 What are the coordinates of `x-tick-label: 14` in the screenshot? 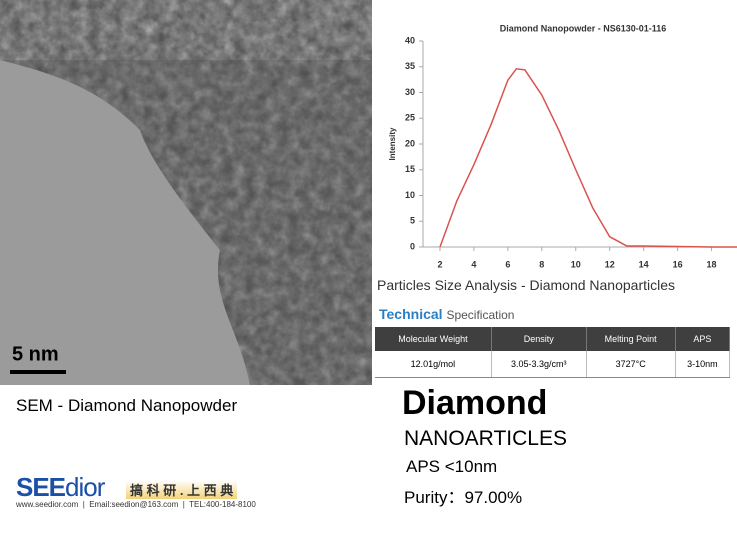 It's located at (644, 264).